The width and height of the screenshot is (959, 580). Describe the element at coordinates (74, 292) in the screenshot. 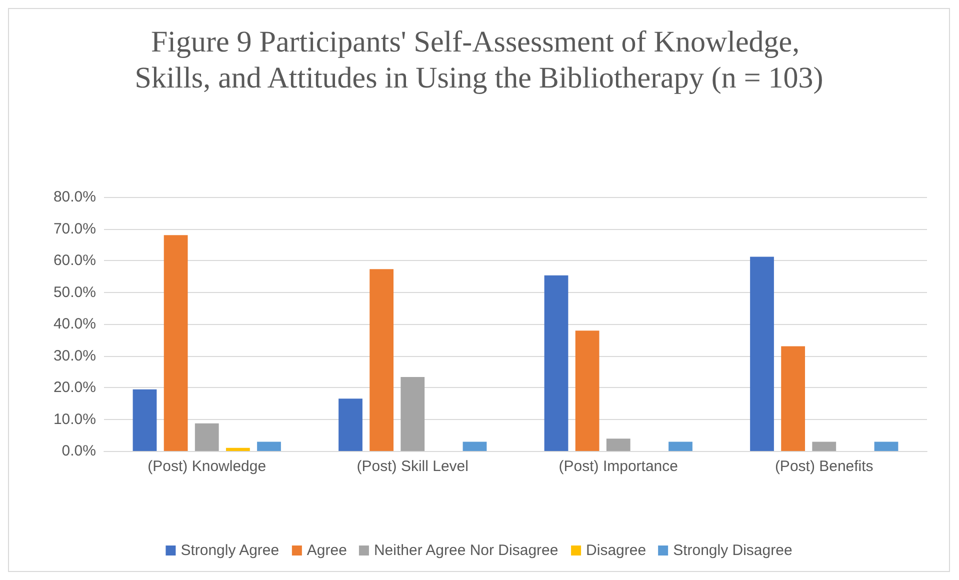

I see `y-tick-label: 50.0%` at that location.